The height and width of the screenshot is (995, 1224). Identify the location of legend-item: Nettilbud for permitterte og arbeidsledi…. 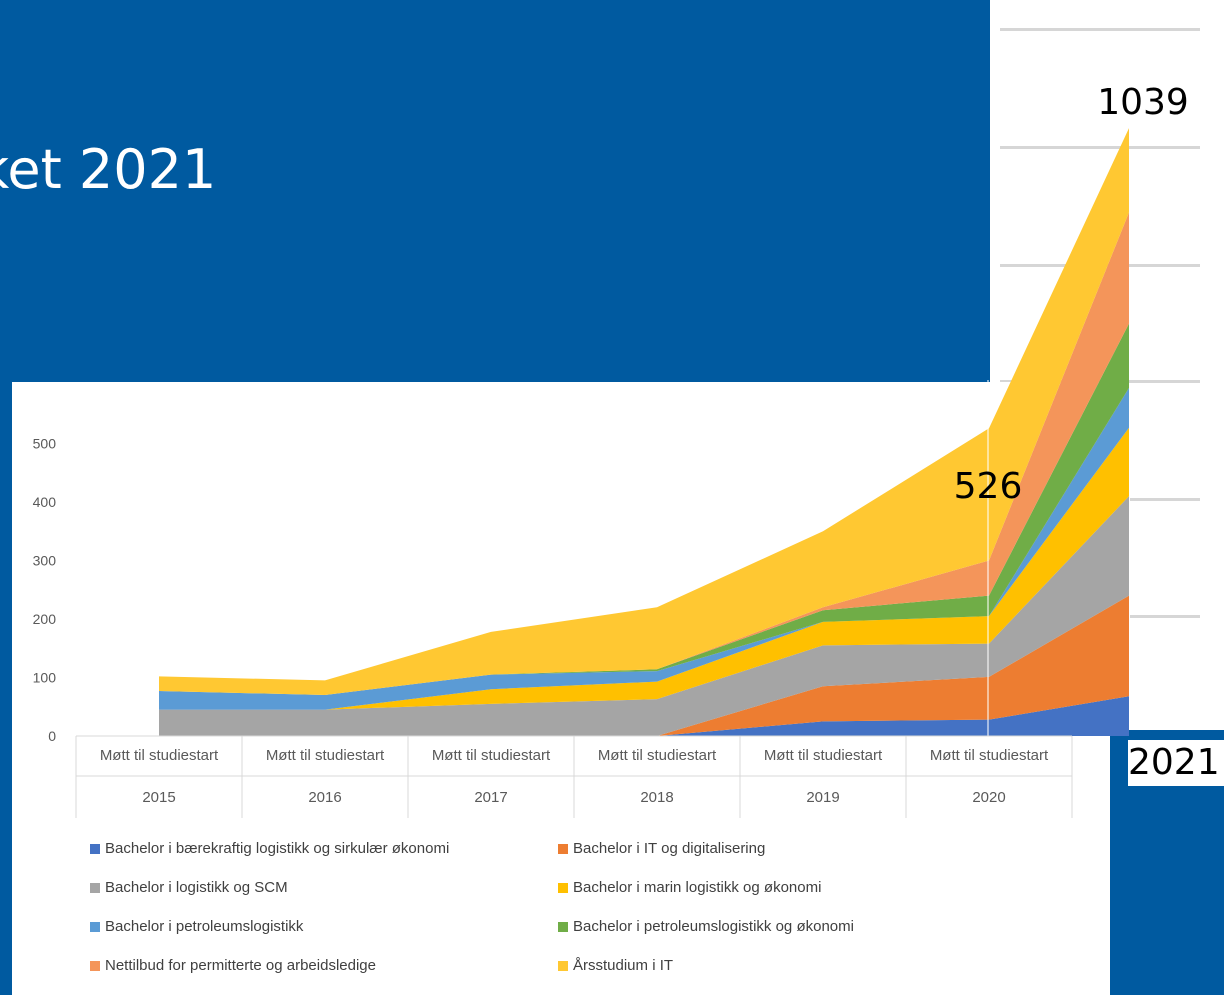
(233, 965).